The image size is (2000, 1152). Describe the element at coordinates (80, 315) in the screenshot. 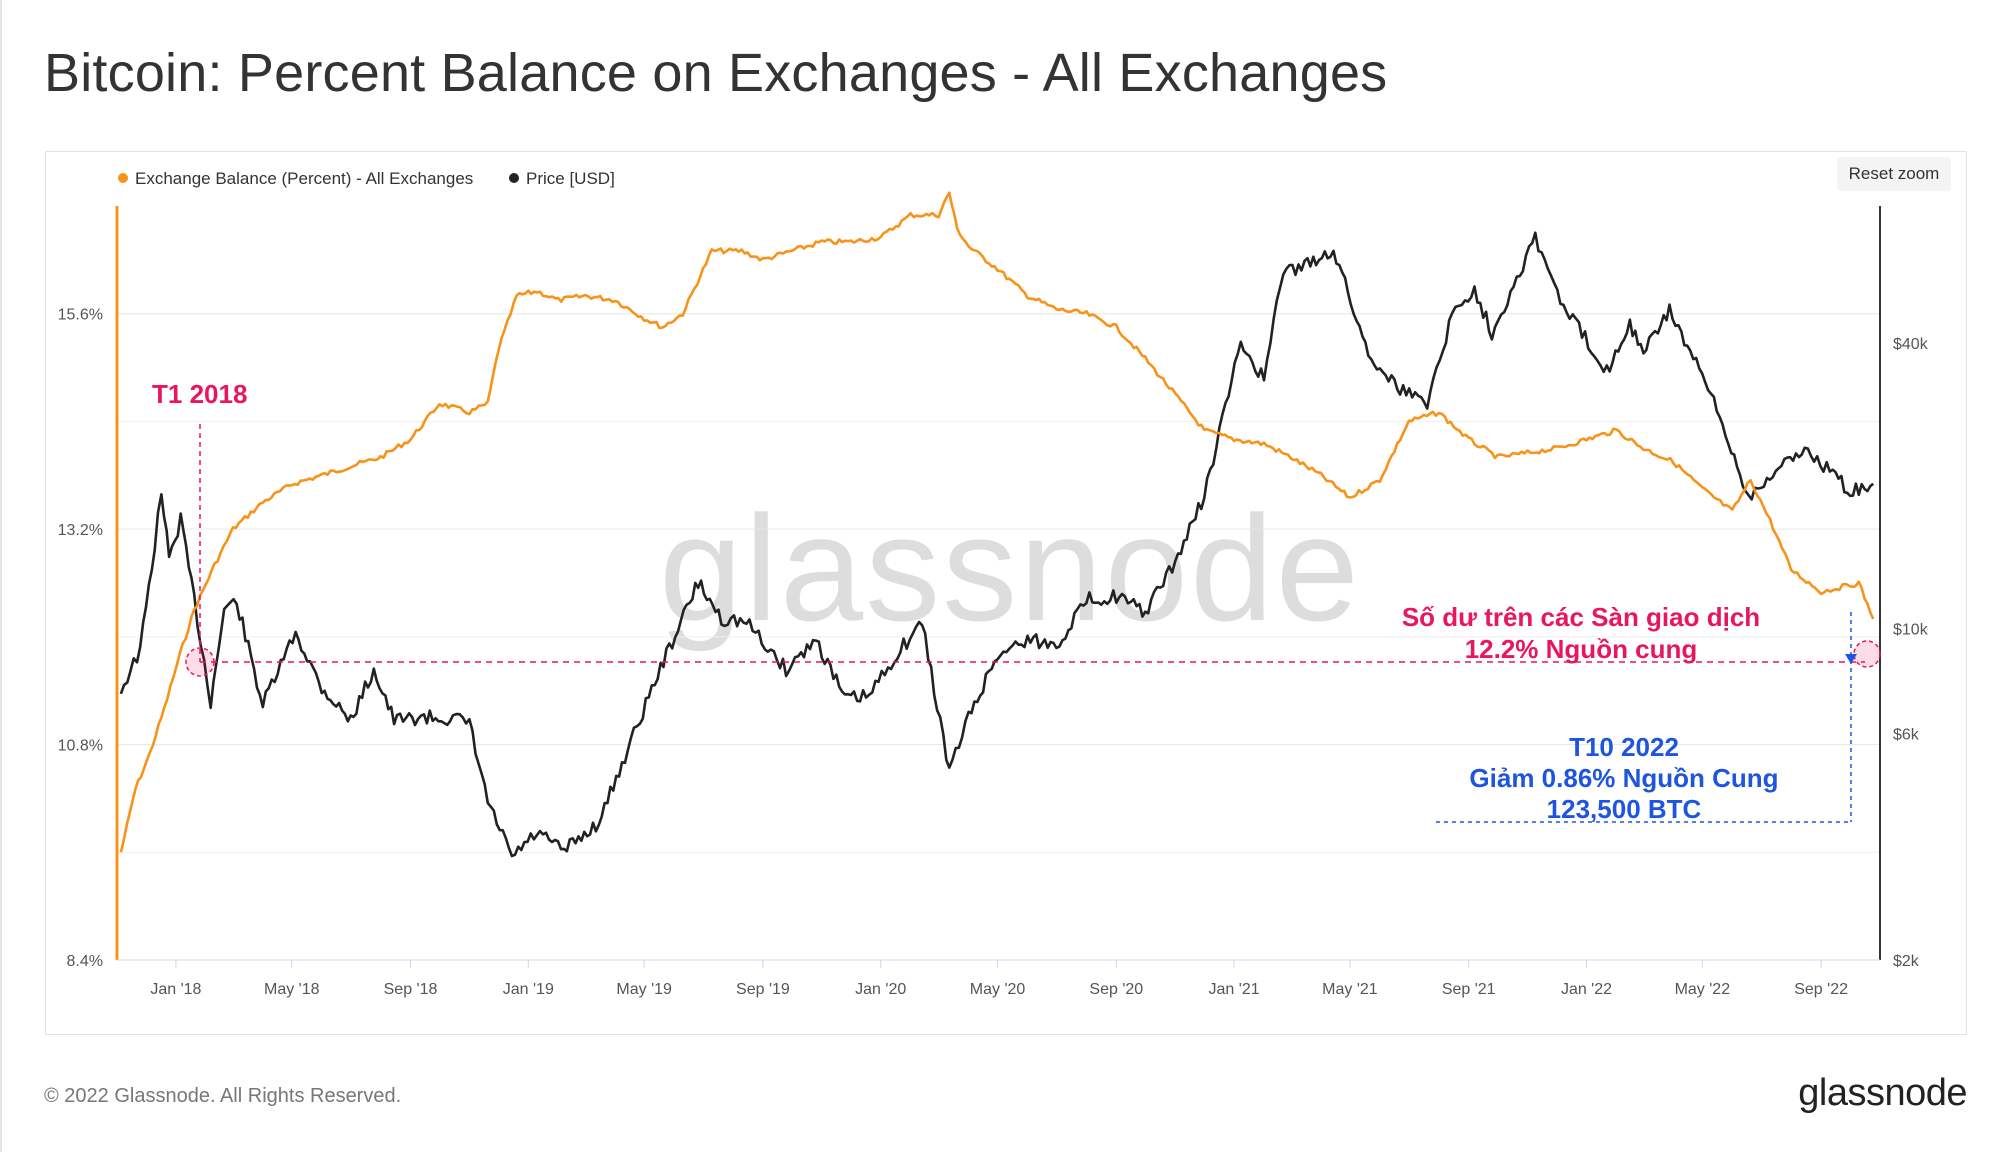

I see `left-tick-label: 15.6%` at that location.